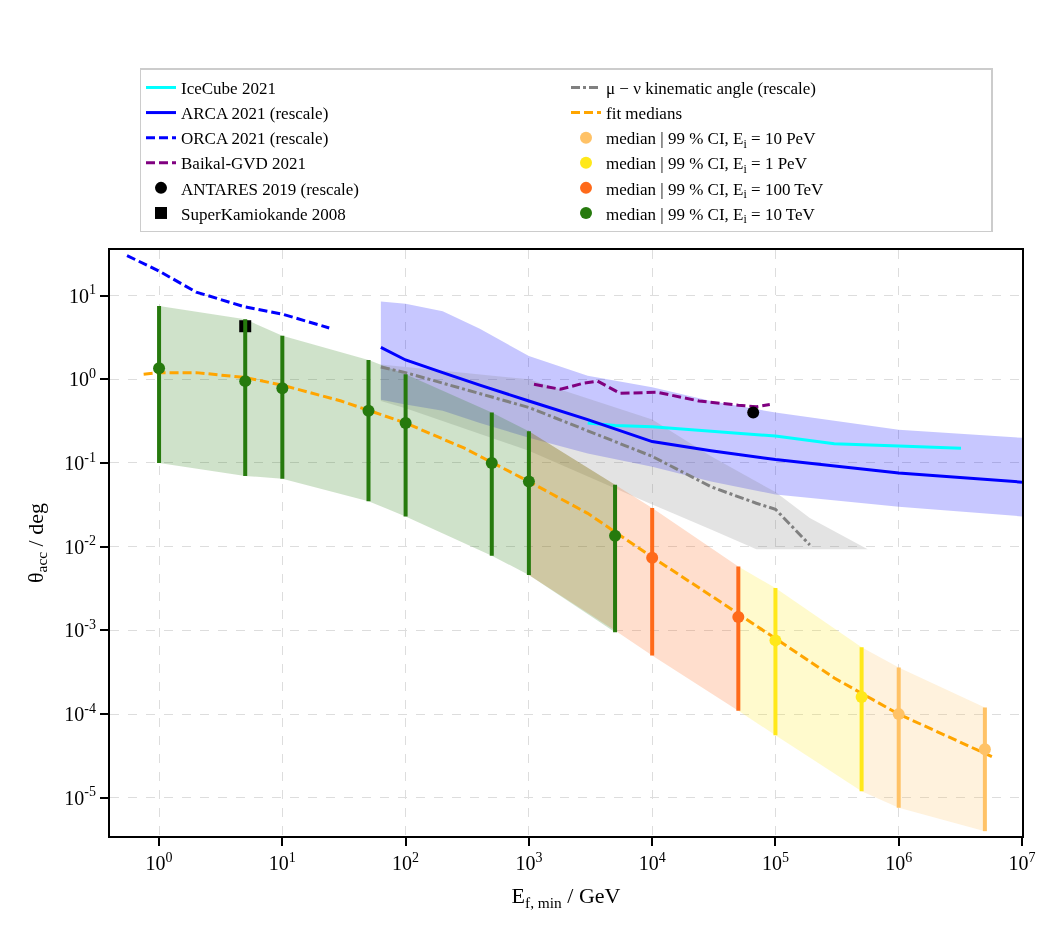 The image size is (1047, 926). I want to click on x-tick-label: 10$^{7}$, so click(1022, 861).